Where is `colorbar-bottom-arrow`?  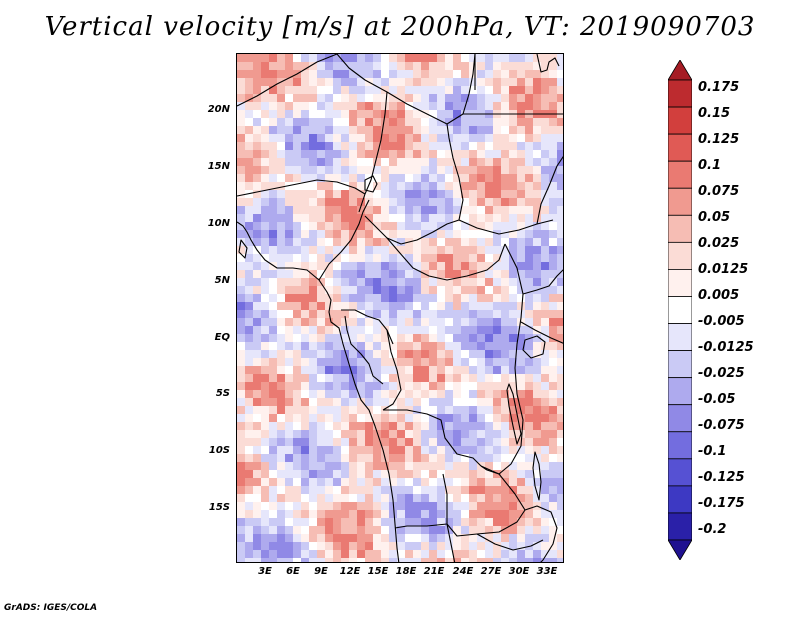 colorbar-bottom-arrow is located at coordinates (680, 549).